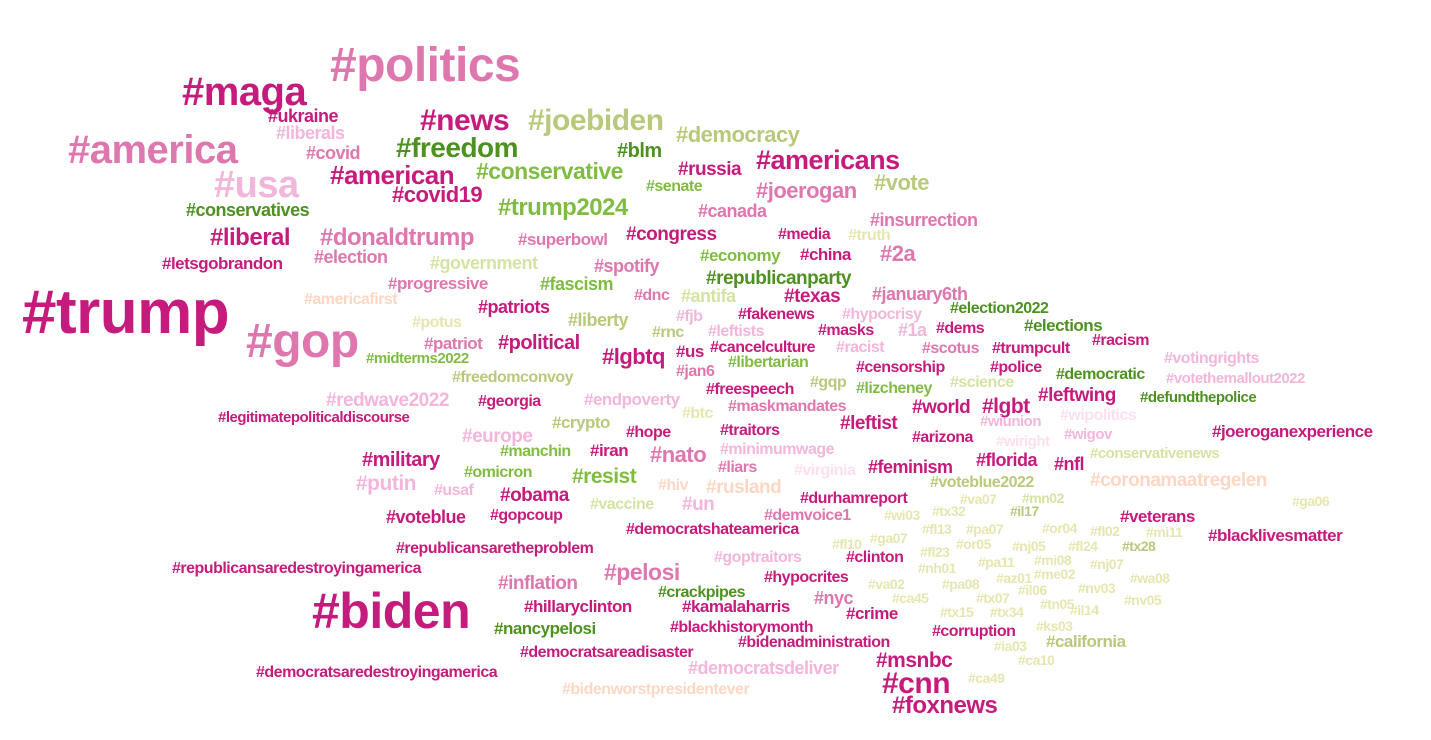 The image size is (1431, 740). Describe the element at coordinates (875, 557) in the screenshot. I see `word-clinton: #clinton` at that location.